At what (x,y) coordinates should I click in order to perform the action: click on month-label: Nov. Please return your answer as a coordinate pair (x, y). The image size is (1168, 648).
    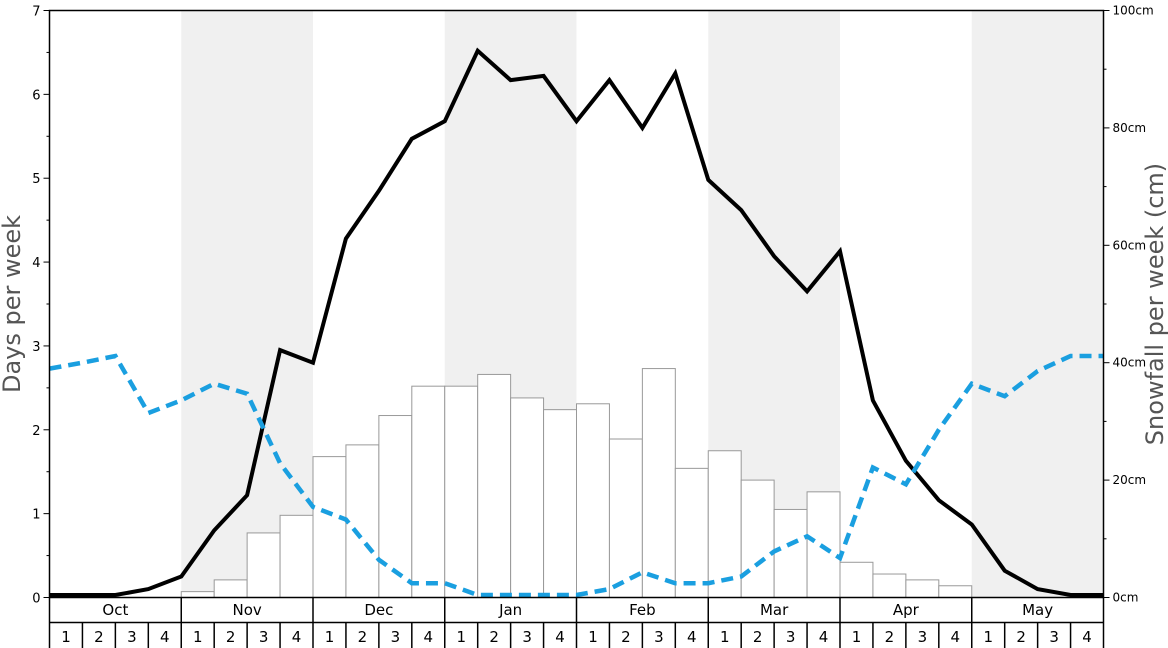
    Looking at the image, I should click on (246, 610).